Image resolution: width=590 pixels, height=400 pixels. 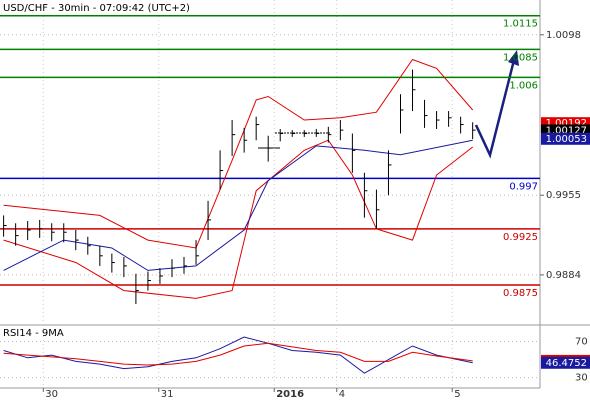 I want to click on price-tag, so click(x=565, y=138).